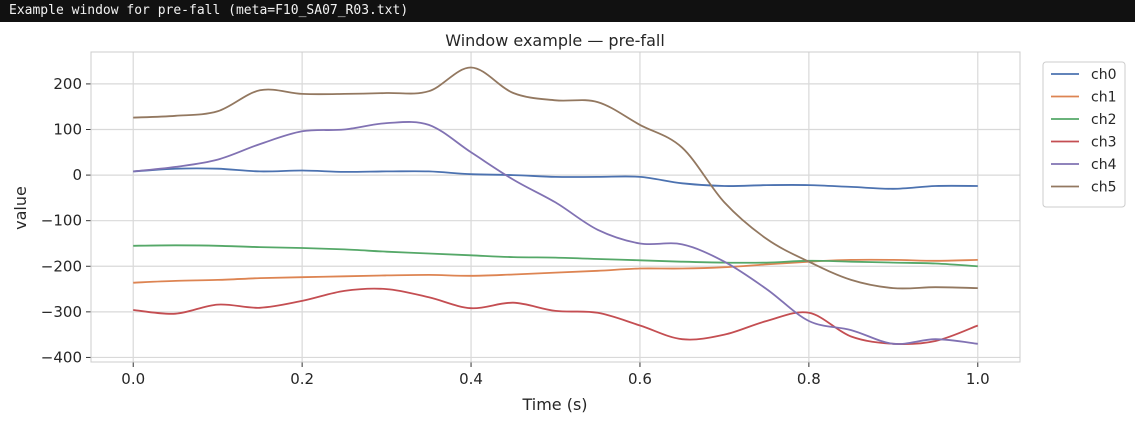 The image size is (1135, 425). I want to click on x-tick-label: 0.6, so click(640, 379).